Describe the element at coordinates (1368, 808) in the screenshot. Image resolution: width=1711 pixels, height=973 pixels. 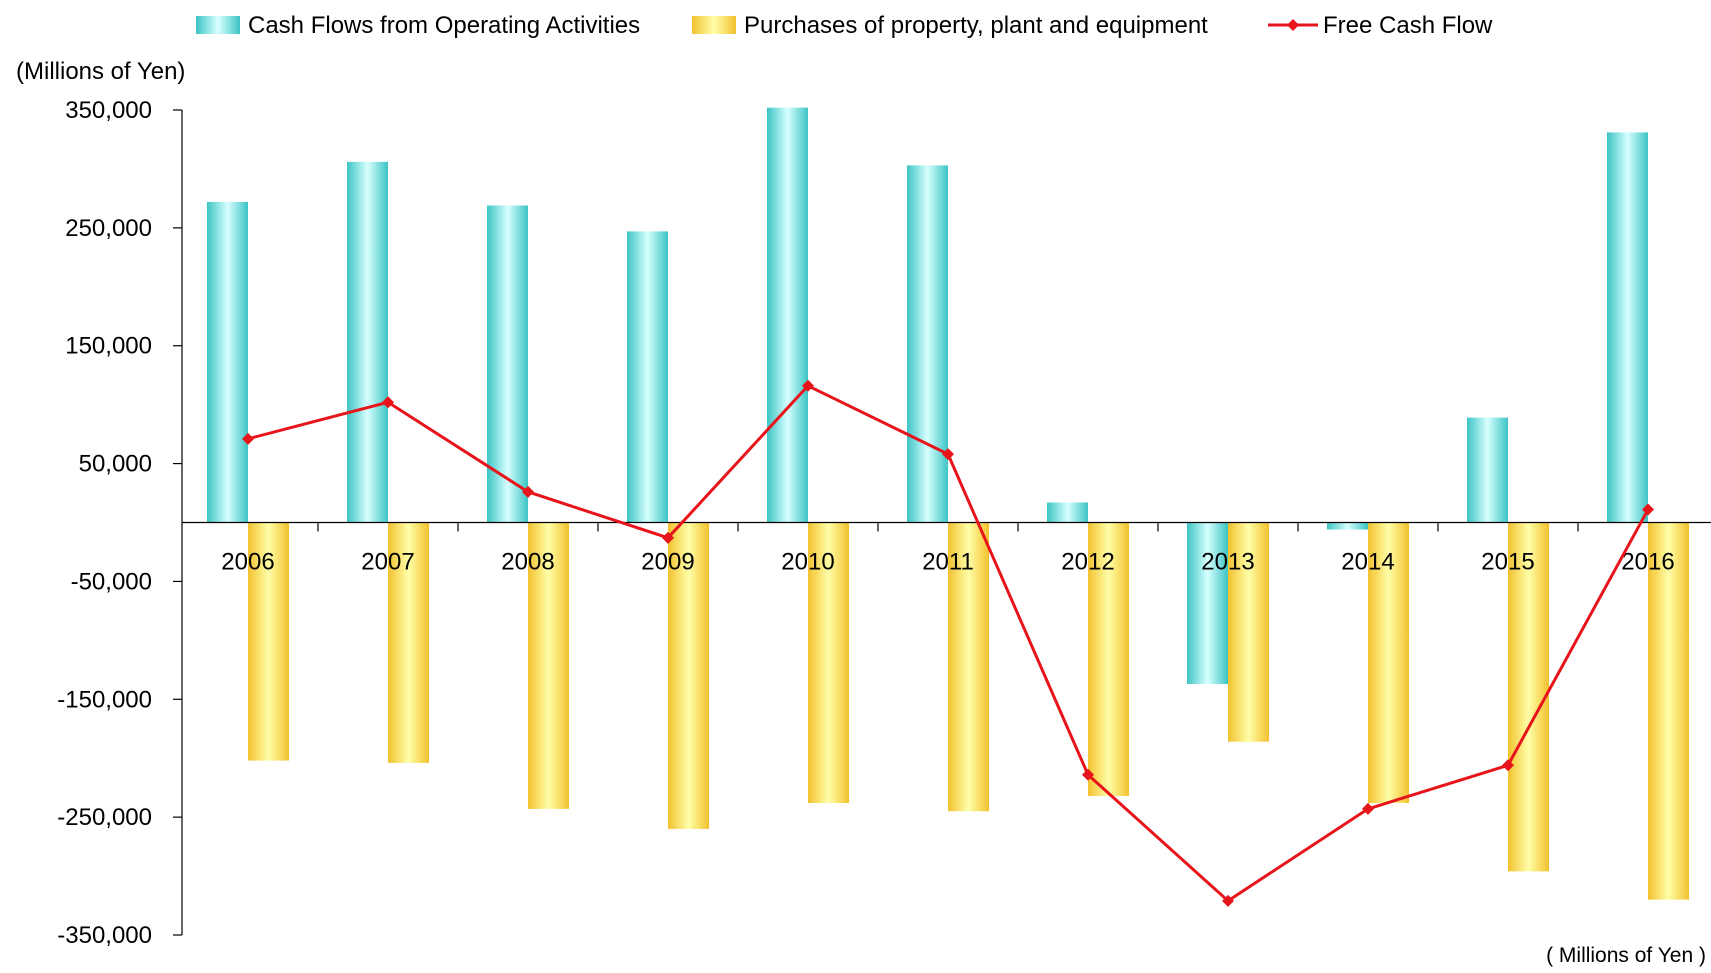
I see `fcf-point-2014` at that location.